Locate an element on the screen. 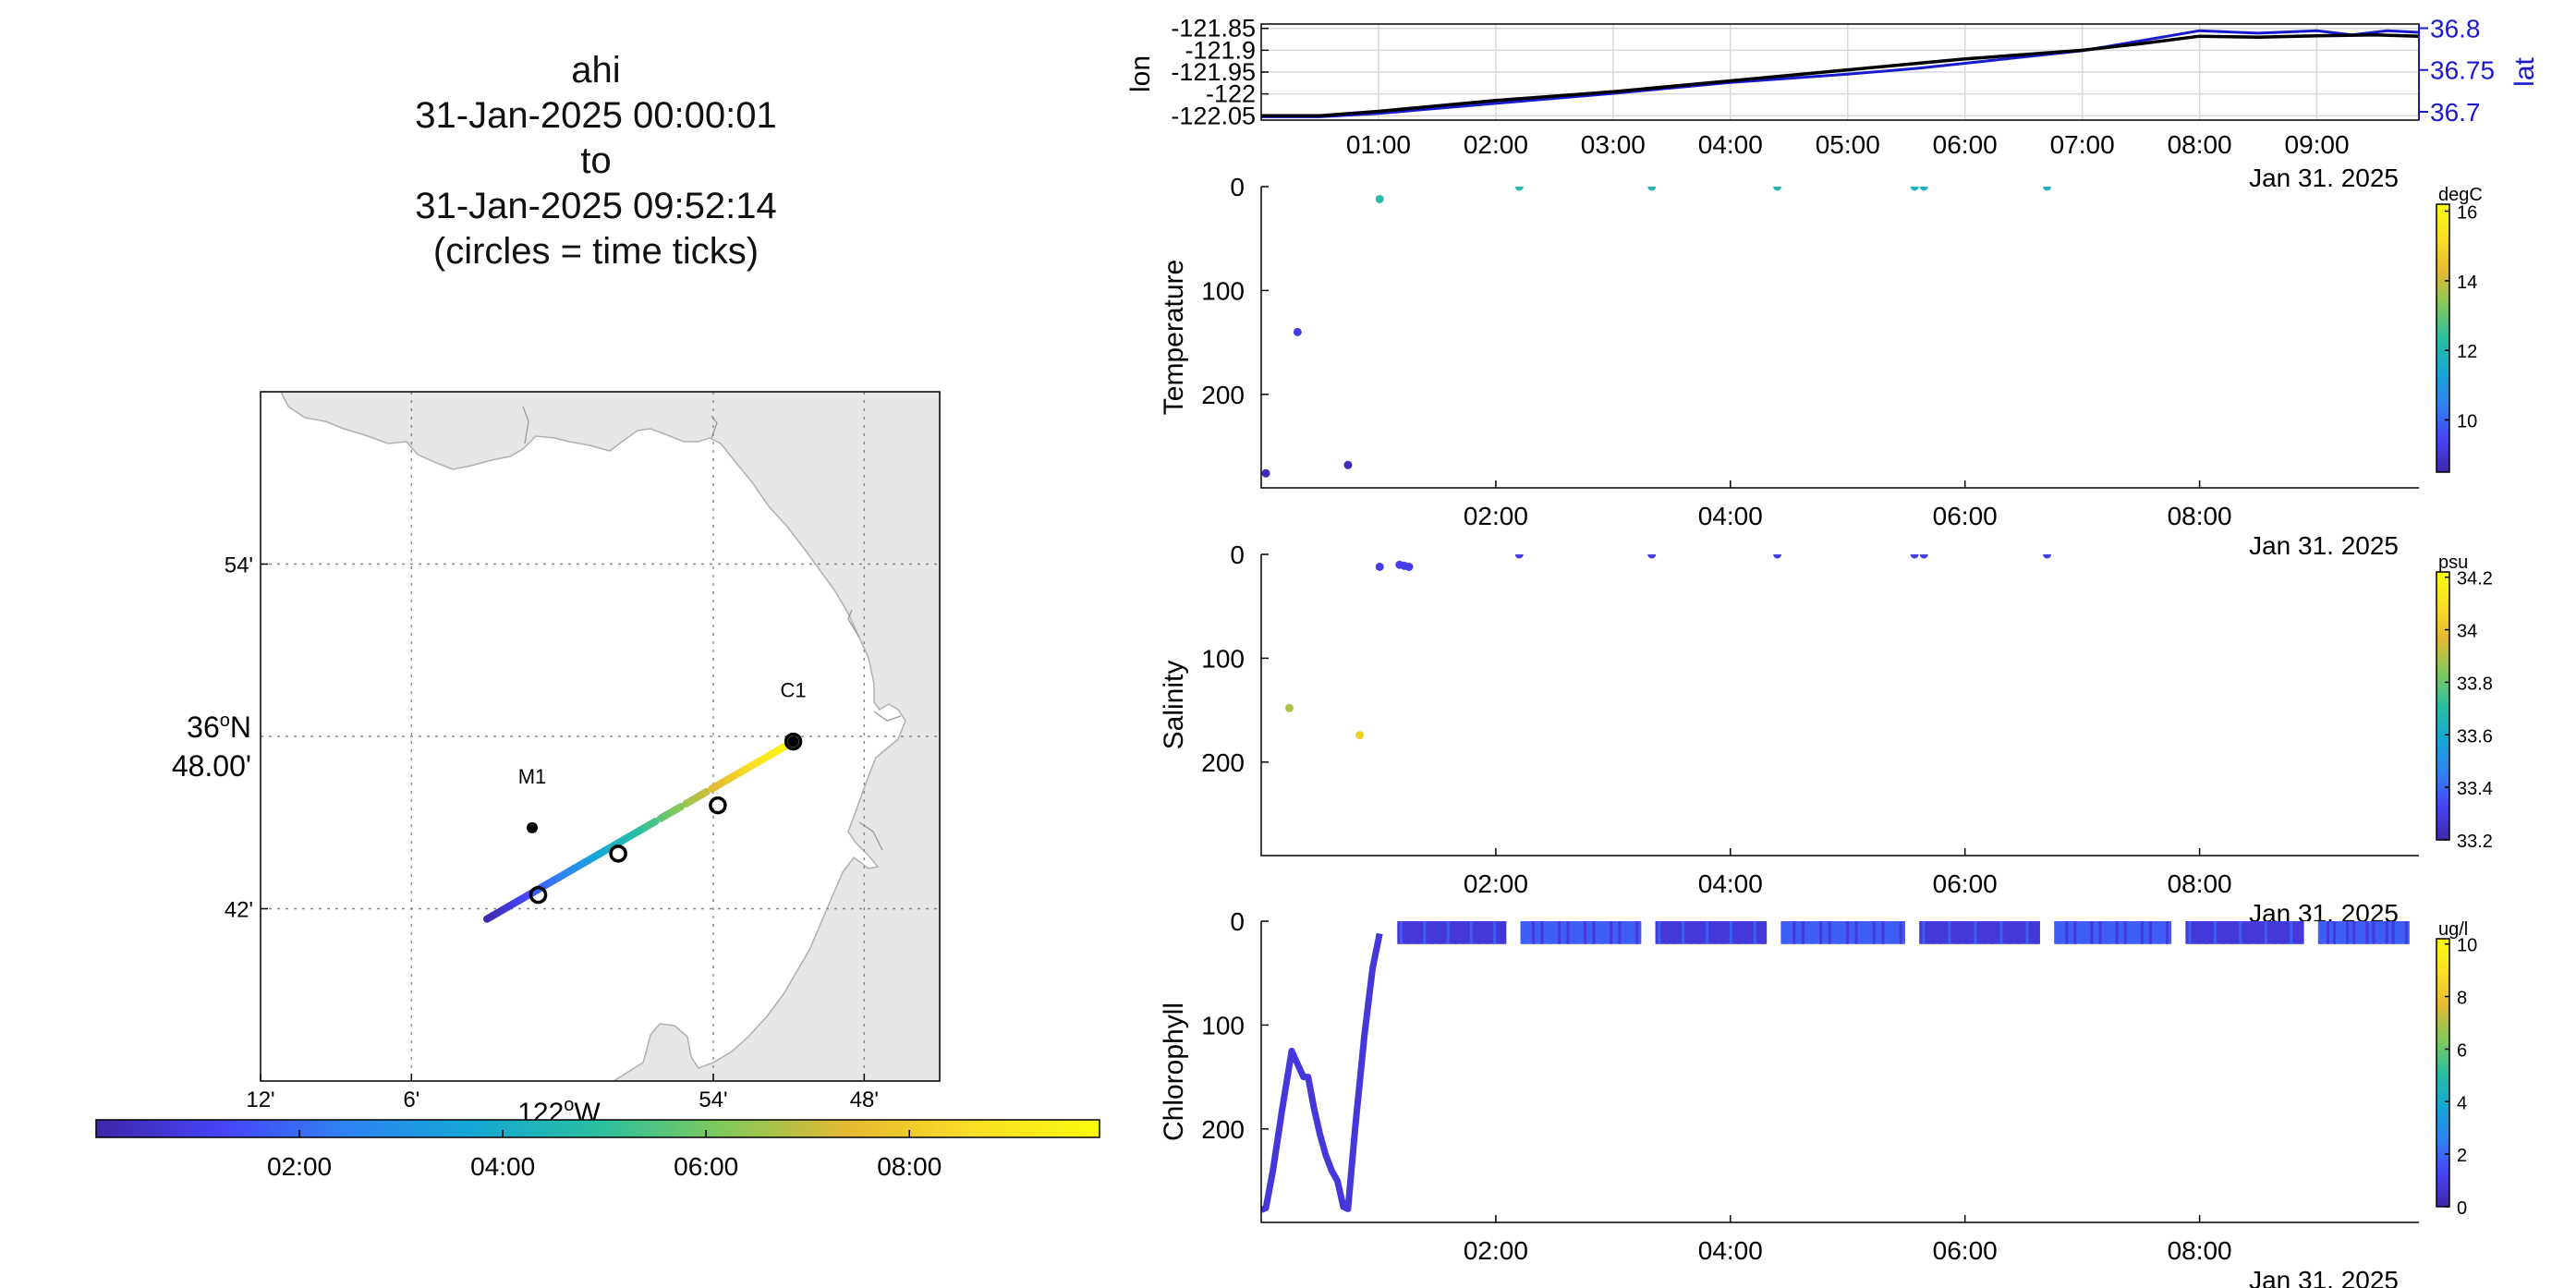 Image resolution: width=2576 pixels, height=1288 pixels. lat-tick-labels: 36.8 36.75 36.7 is located at coordinates (2457, 71).